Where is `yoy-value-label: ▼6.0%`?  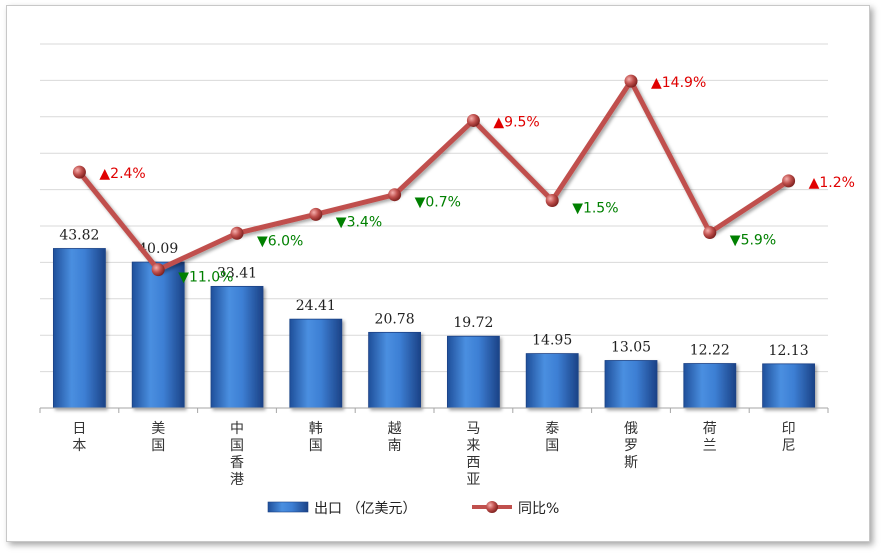 yoy-value-label: ▼6.0% is located at coordinates (280, 241).